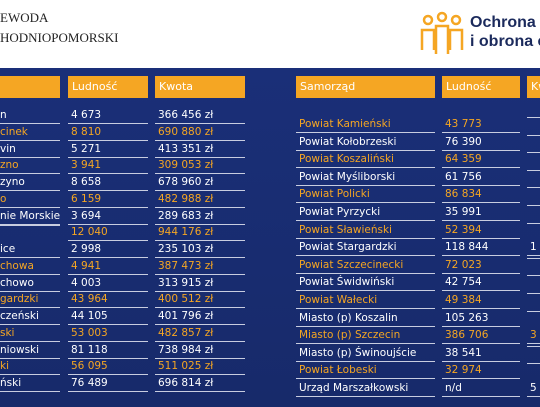  I want to click on table-cell: 8 658, so click(108, 183).